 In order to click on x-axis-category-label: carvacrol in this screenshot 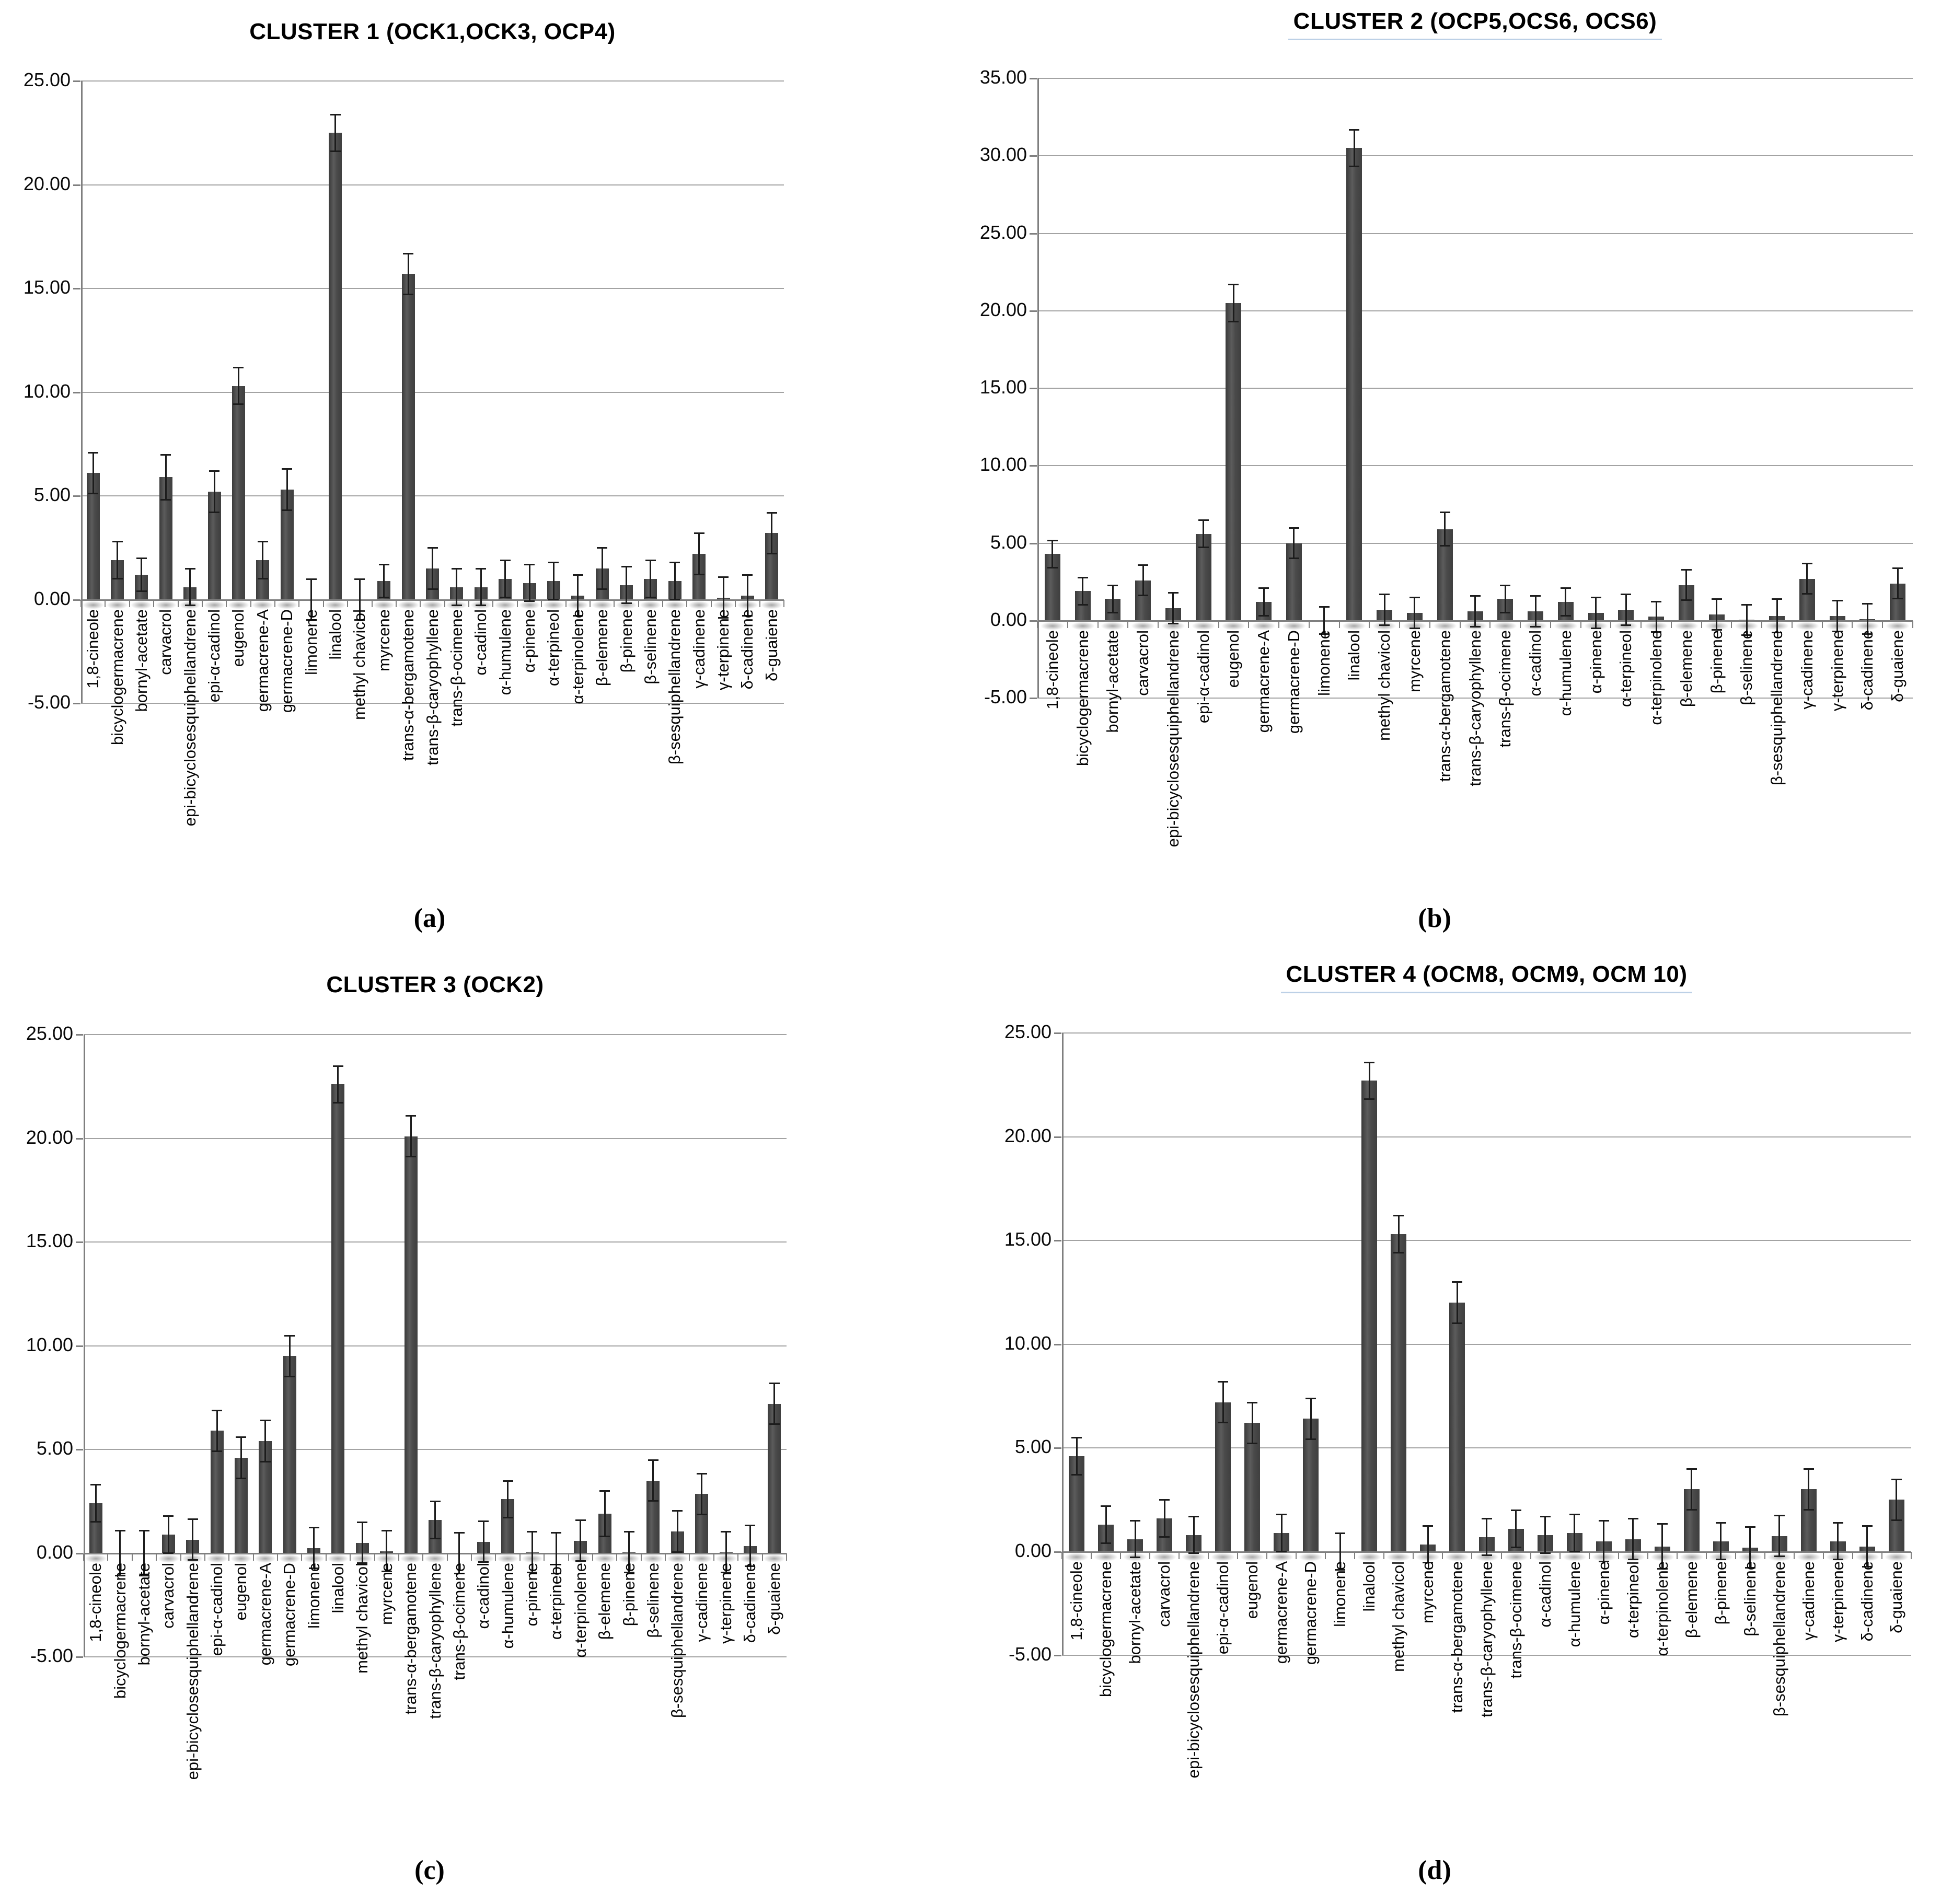, I will do `click(166, 642)`.